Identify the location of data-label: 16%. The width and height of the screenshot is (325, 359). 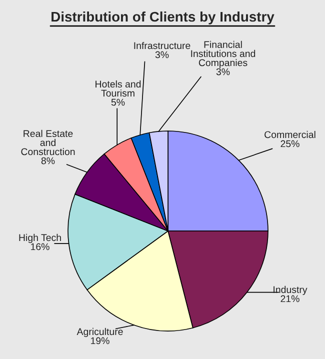
(40, 246).